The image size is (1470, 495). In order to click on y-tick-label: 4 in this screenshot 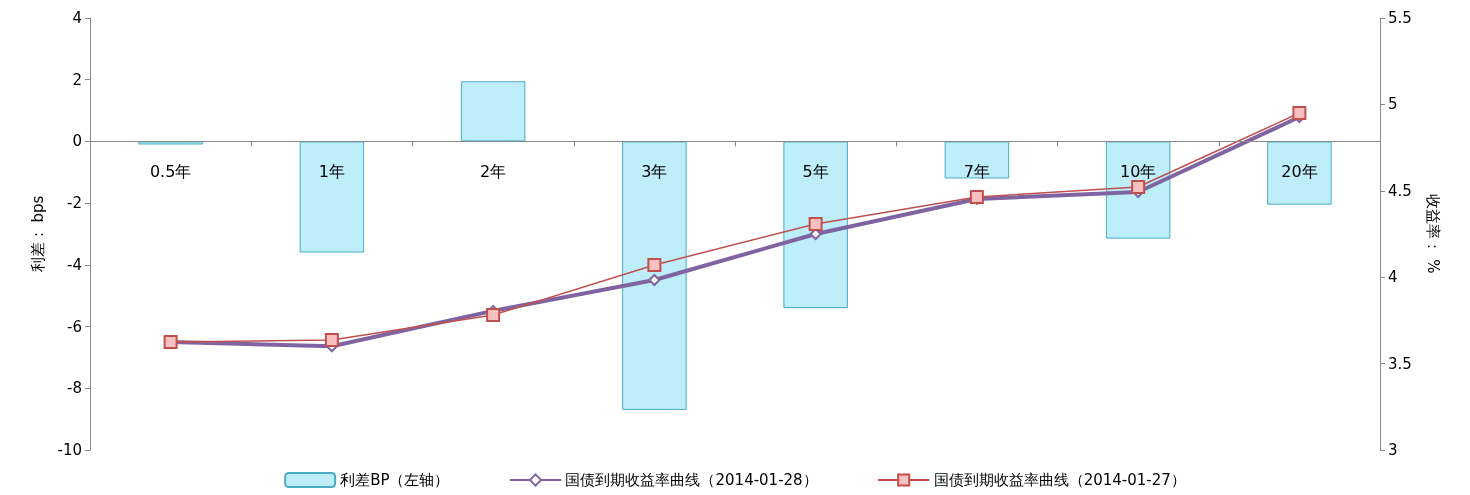, I will do `click(77, 18)`.